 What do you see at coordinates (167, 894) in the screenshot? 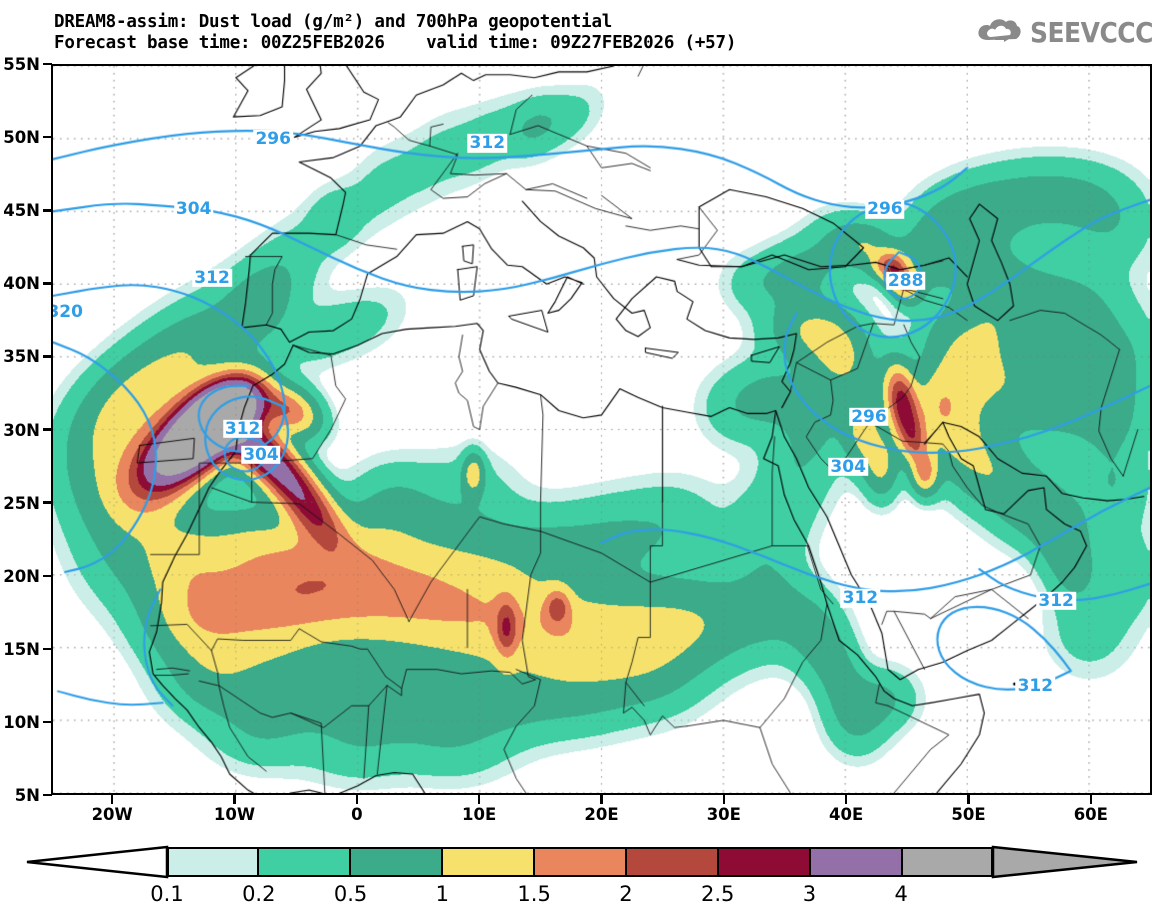
I see `colorbar-tick-label: 0.1` at bounding box center [167, 894].